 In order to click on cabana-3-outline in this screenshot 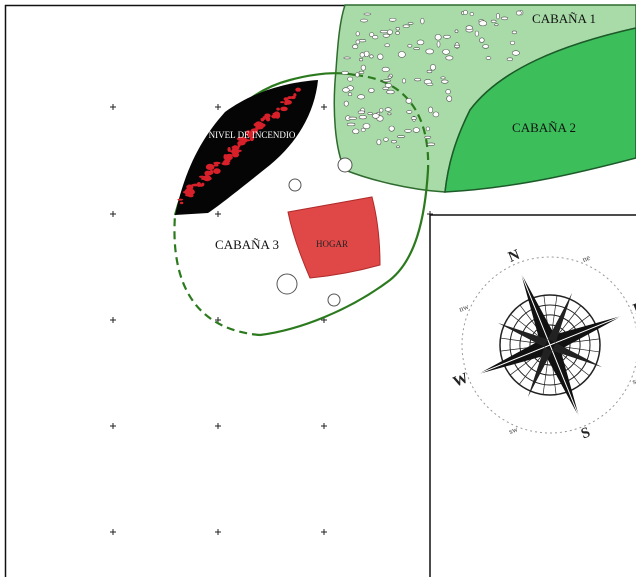, I will do `click(344, 253)`.